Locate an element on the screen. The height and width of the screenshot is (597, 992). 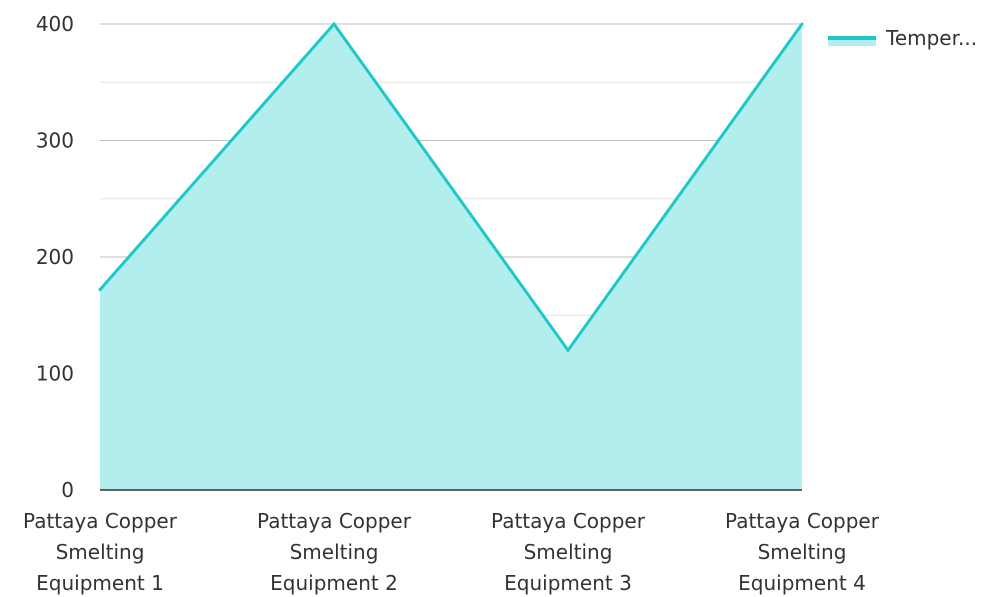
y-tick-label: 200 is located at coordinates (55, 257).